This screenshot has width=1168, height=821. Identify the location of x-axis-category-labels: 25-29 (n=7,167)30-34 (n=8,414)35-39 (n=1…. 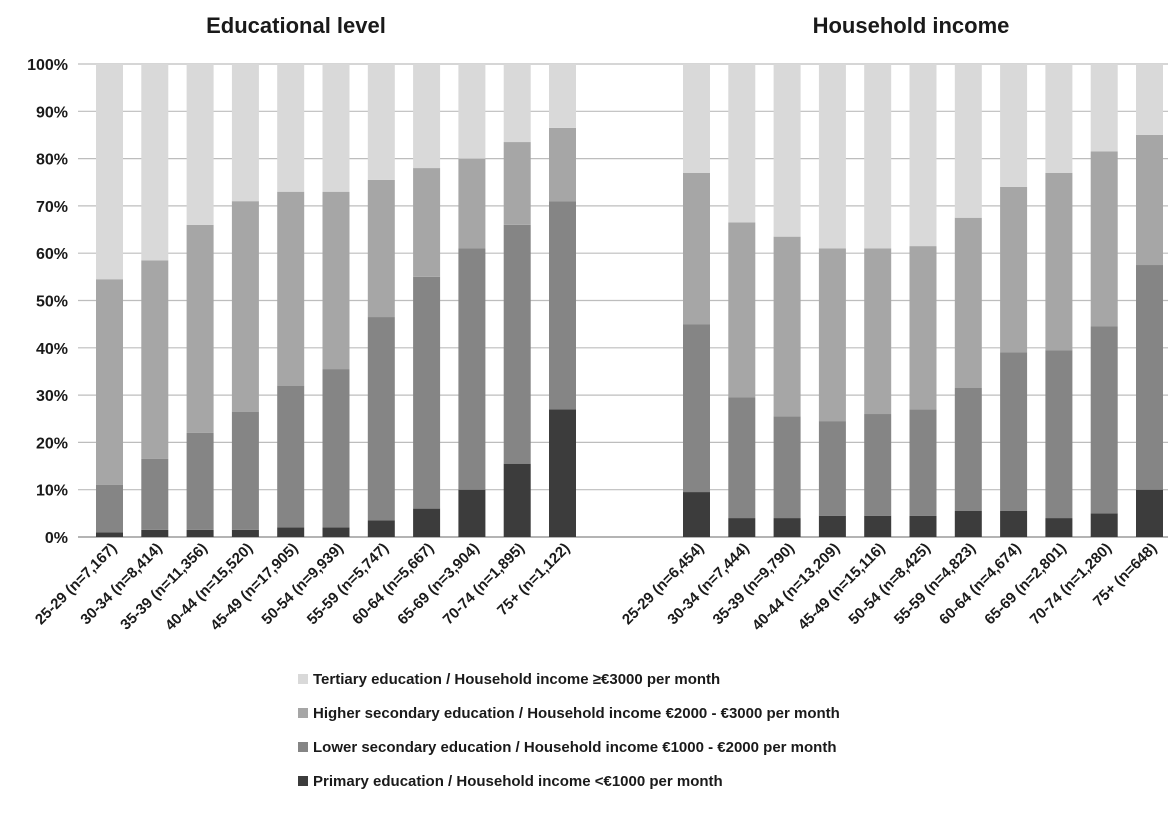
(596, 587).